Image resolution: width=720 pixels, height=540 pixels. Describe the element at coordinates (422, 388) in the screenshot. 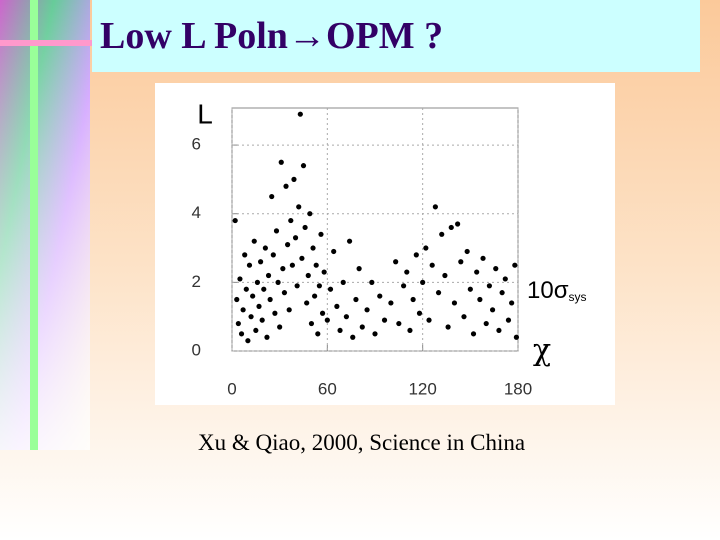

I see `x-tick-label: 120` at that location.